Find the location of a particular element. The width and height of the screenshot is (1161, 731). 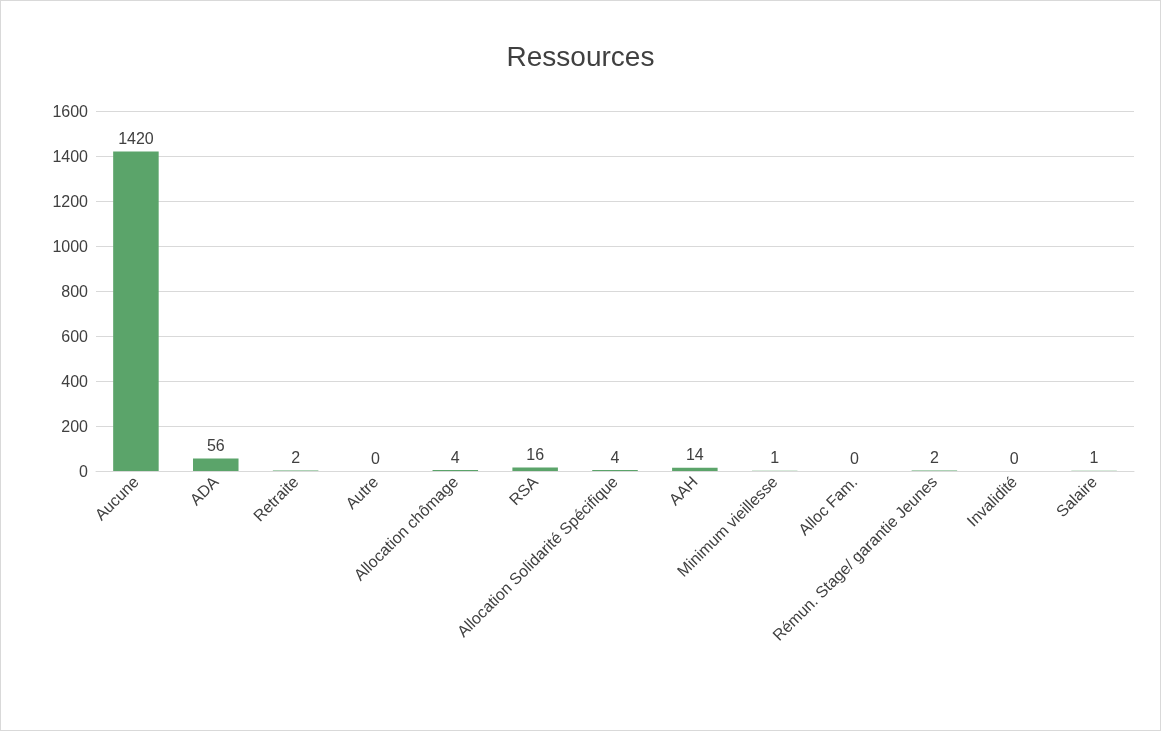

y-tick-label: 400 is located at coordinates (75, 381).